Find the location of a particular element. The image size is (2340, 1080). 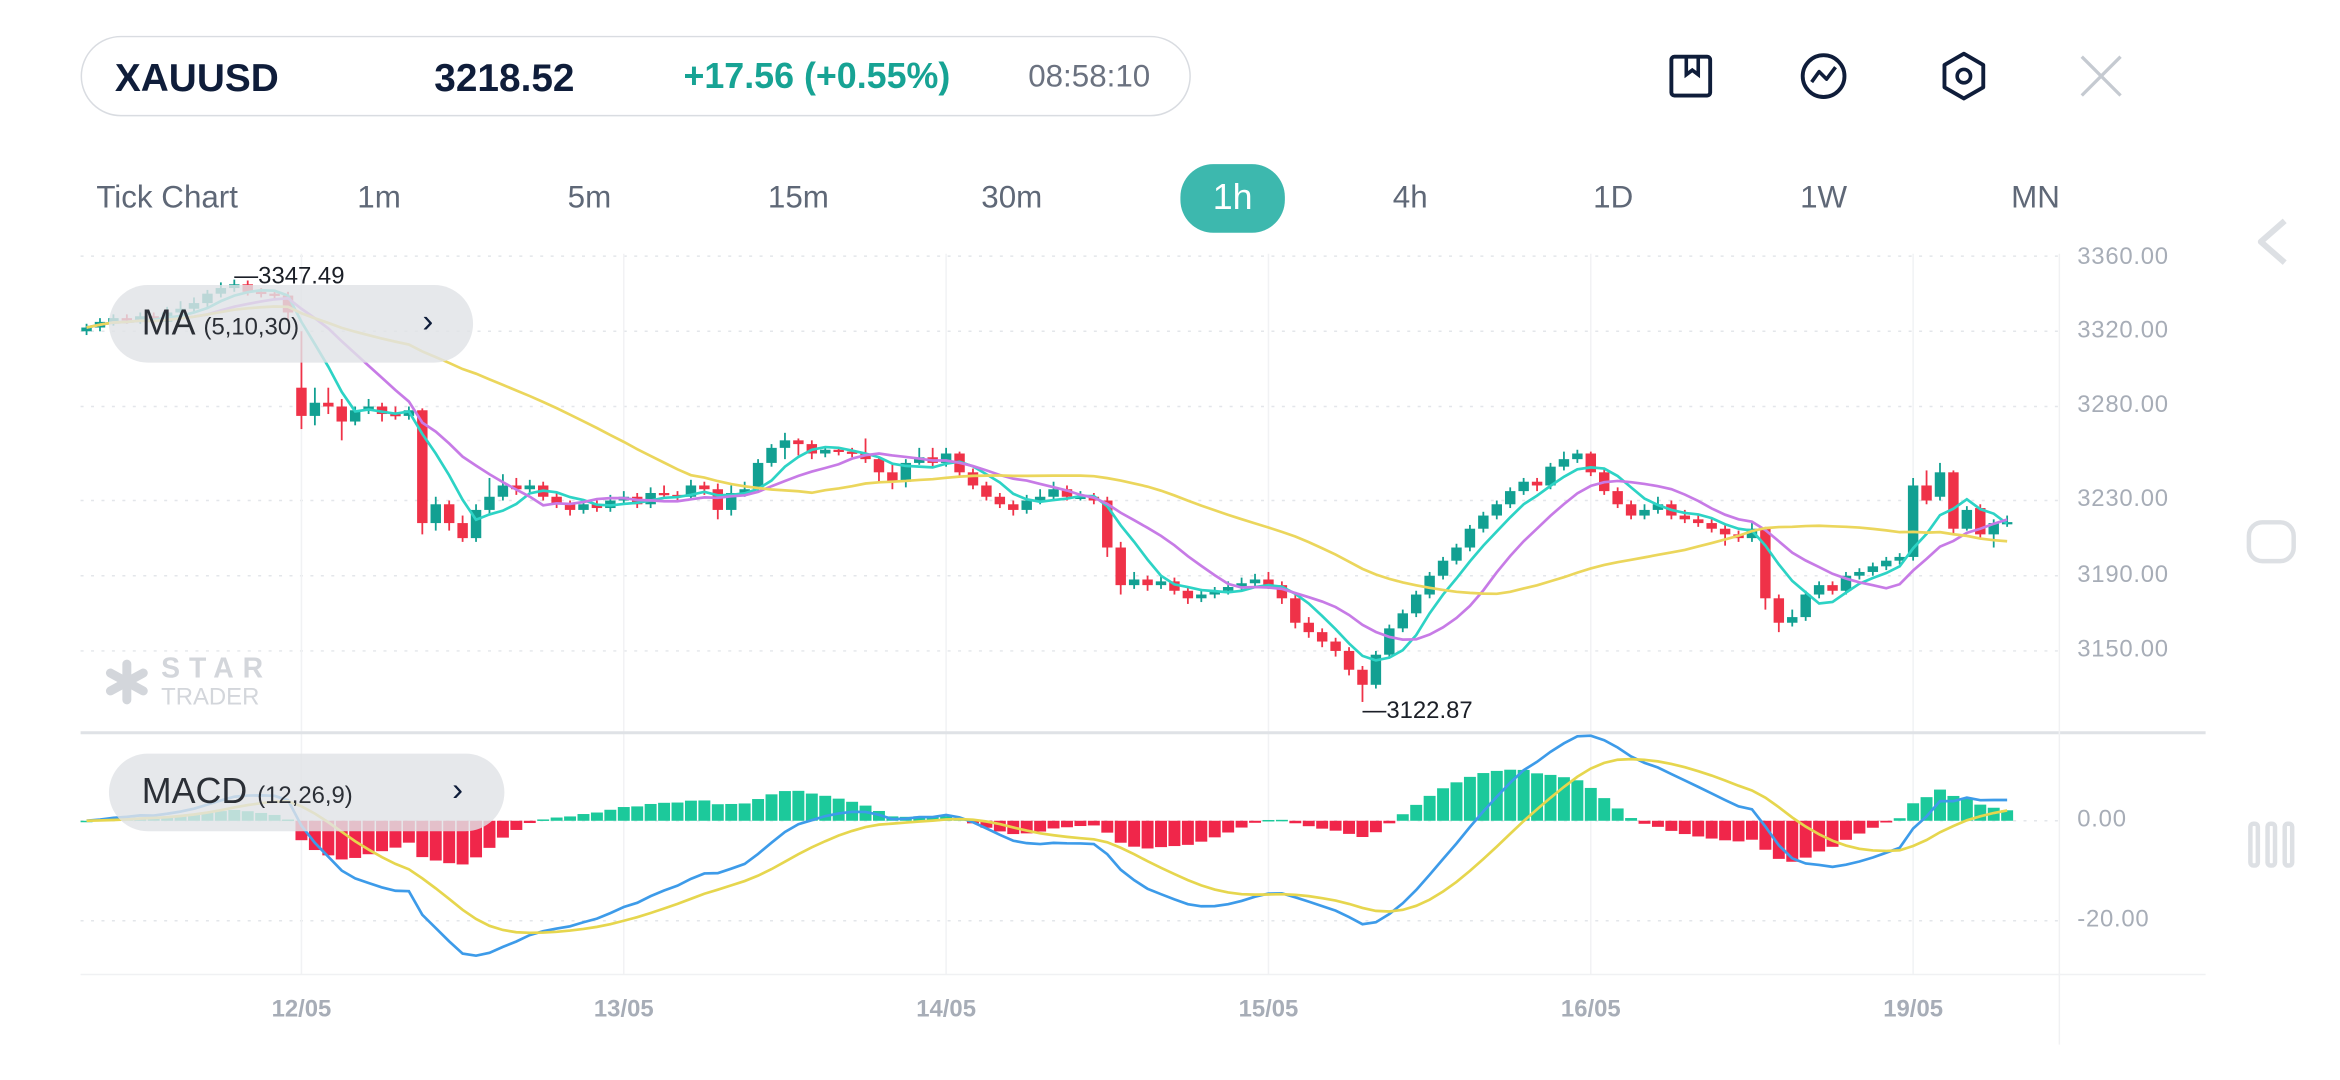

ma-indicator-button: MA (5,10,30) › is located at coordinates (291, 324).